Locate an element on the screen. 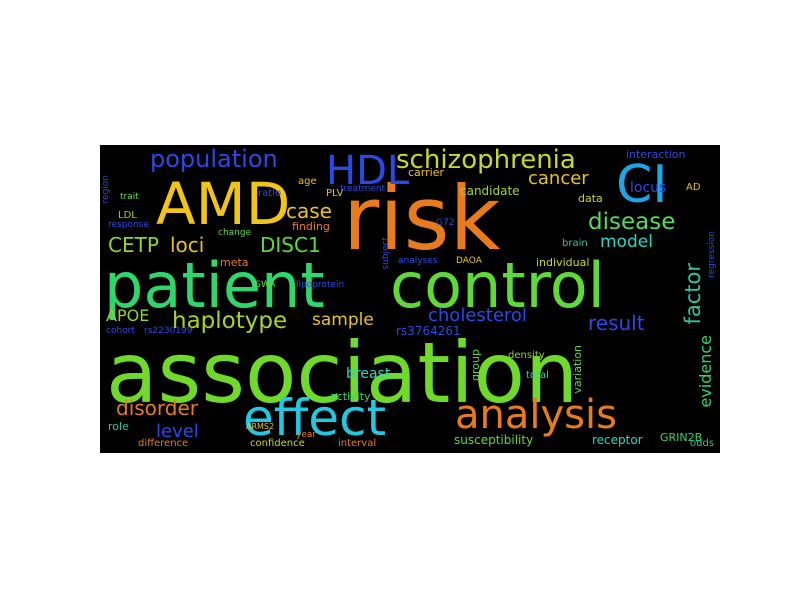 This screenshot has width=800, height=600. word-sample: sample is located at coordinates (343, 320).